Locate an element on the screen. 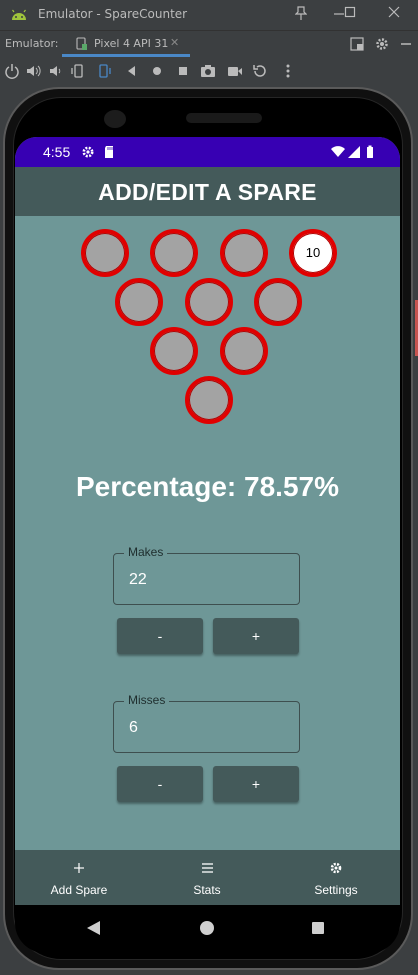 This screenshot has height=975, width=418. emulator-tabbar: Emulator: Pixel 4 API 31 ✕ is located at coordinates (209, 43).